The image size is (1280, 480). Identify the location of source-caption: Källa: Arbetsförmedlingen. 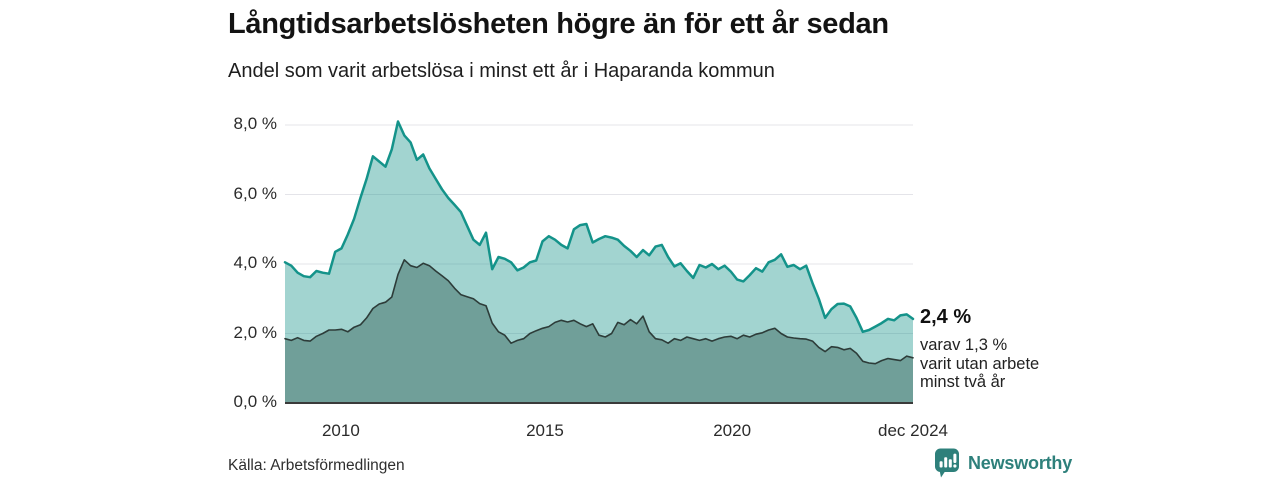
(316, 465).